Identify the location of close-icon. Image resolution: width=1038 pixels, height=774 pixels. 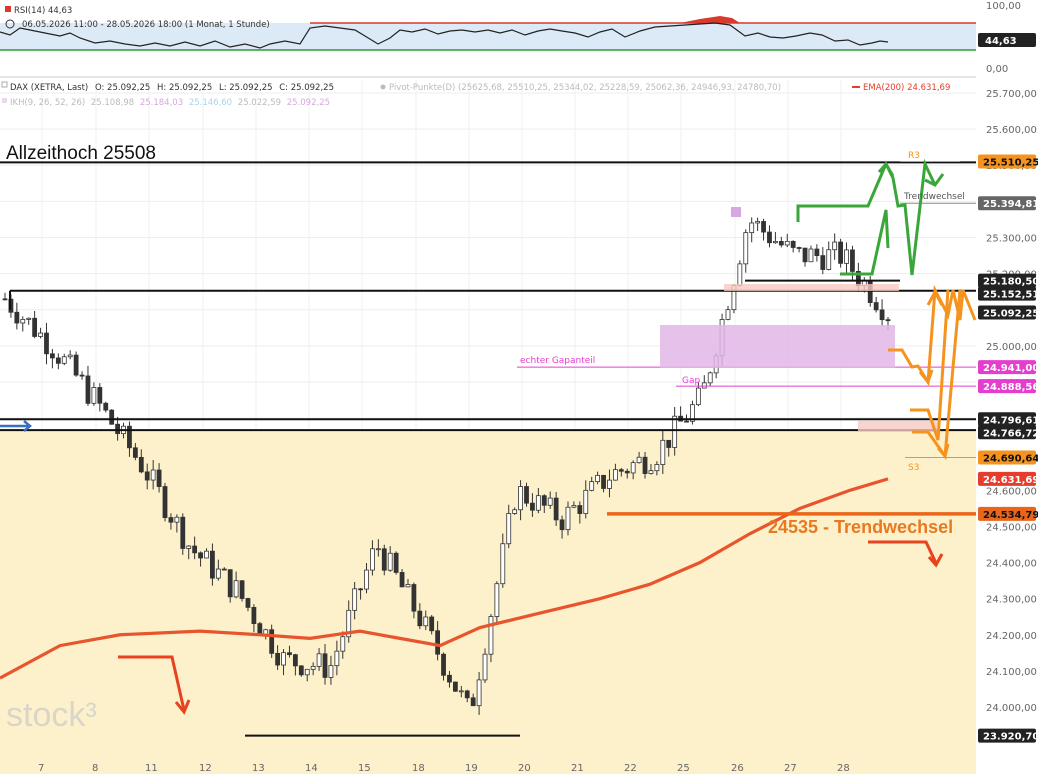
(4, 84).